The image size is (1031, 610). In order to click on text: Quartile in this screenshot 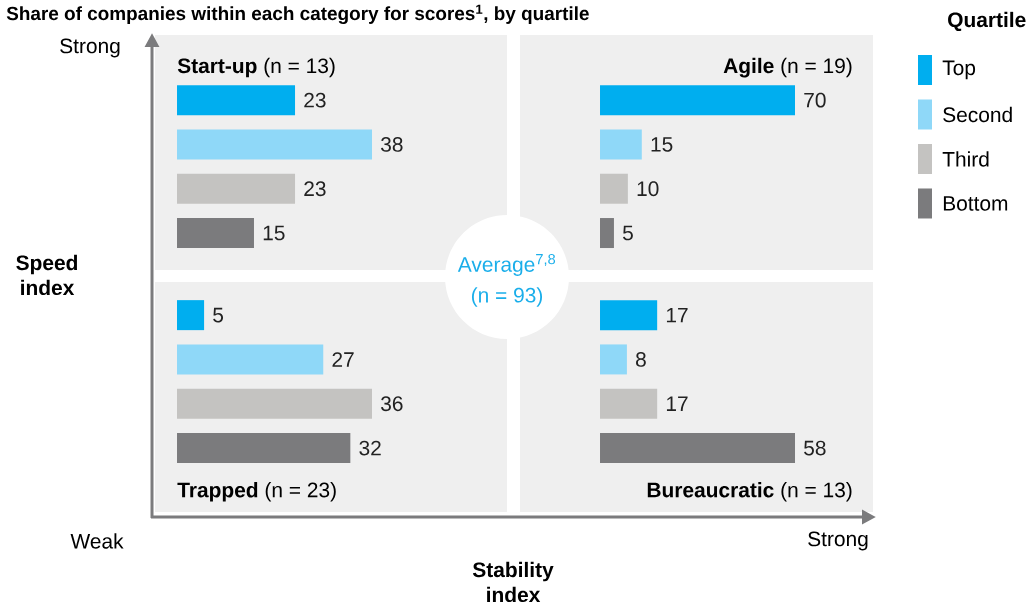, I will do `click(987, 21)`.